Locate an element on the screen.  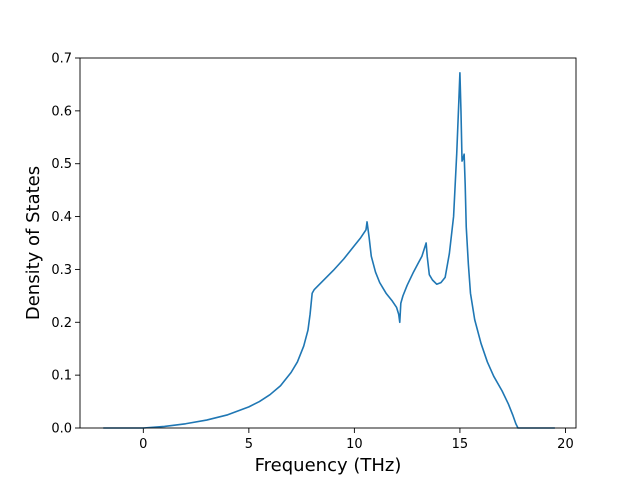
x-tick-label: 15 is located at coordinates (460, 444).